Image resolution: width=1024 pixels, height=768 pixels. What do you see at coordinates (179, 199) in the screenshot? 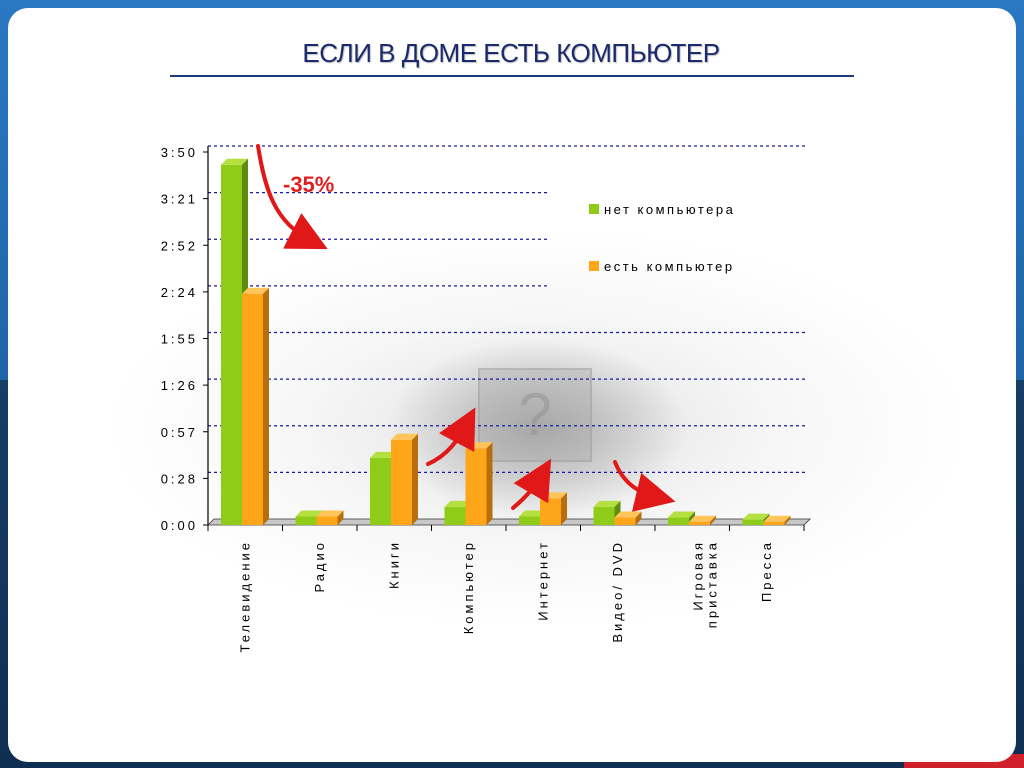
I see `y-tick-label: 3:21` at bounding box center [179, 199].